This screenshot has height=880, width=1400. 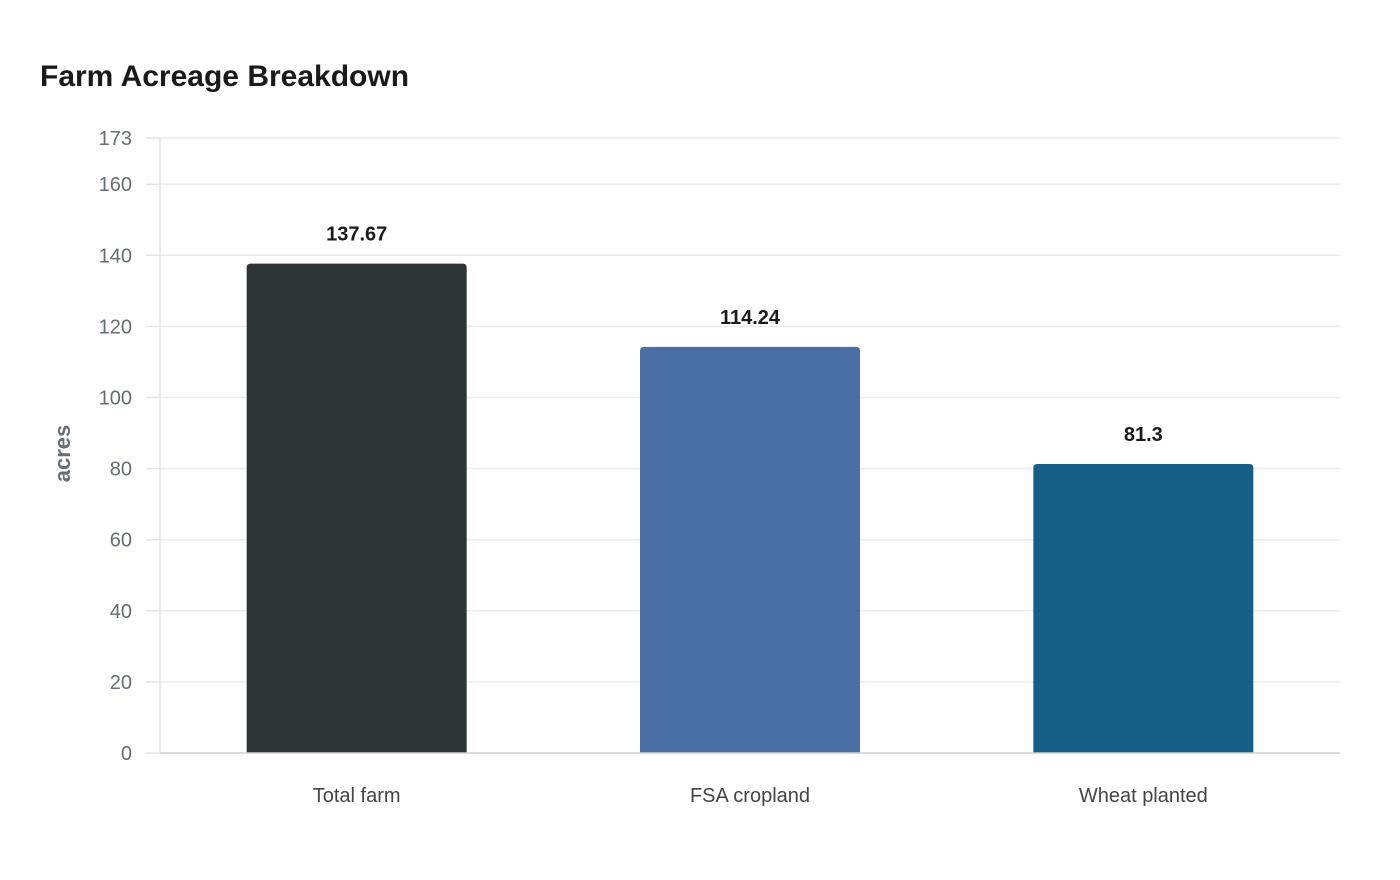 I want to click on y-axis-label: acres, so click(x=62, y=454).